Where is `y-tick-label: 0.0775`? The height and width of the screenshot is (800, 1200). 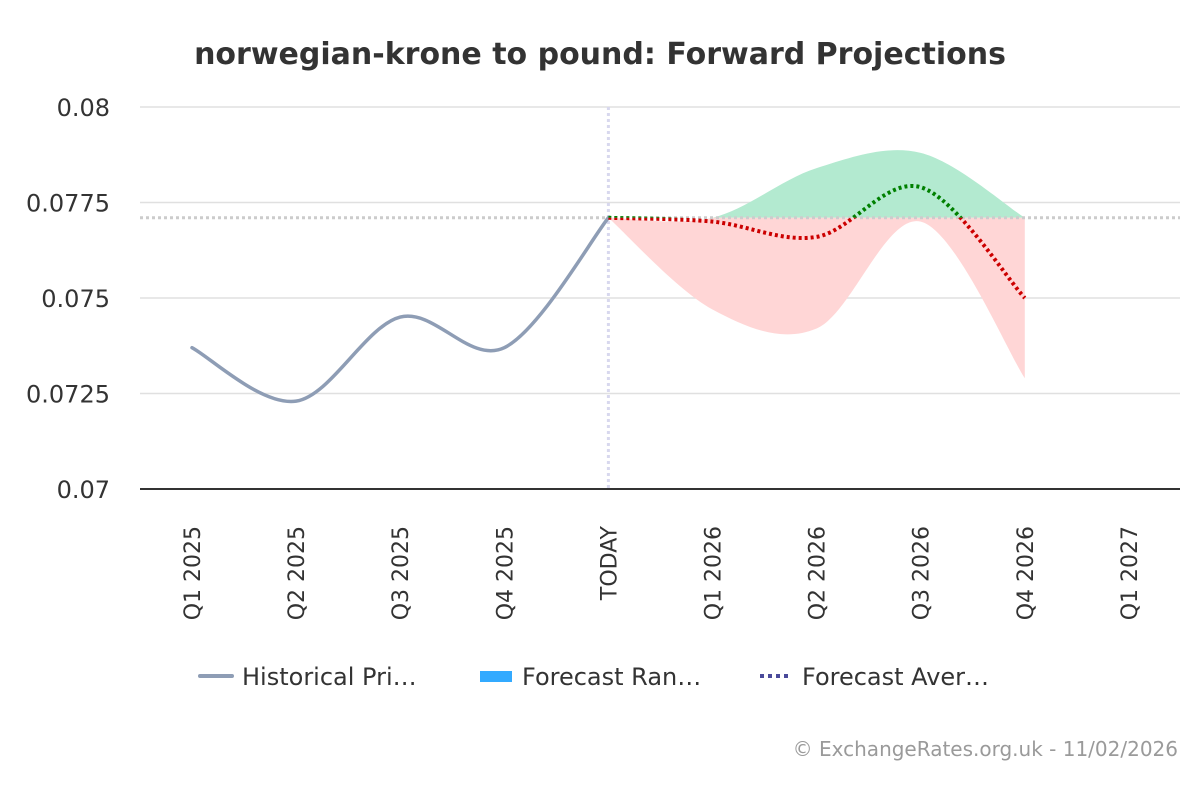
y-tick-label: 0.0775 is located at coordinates (68, 204).